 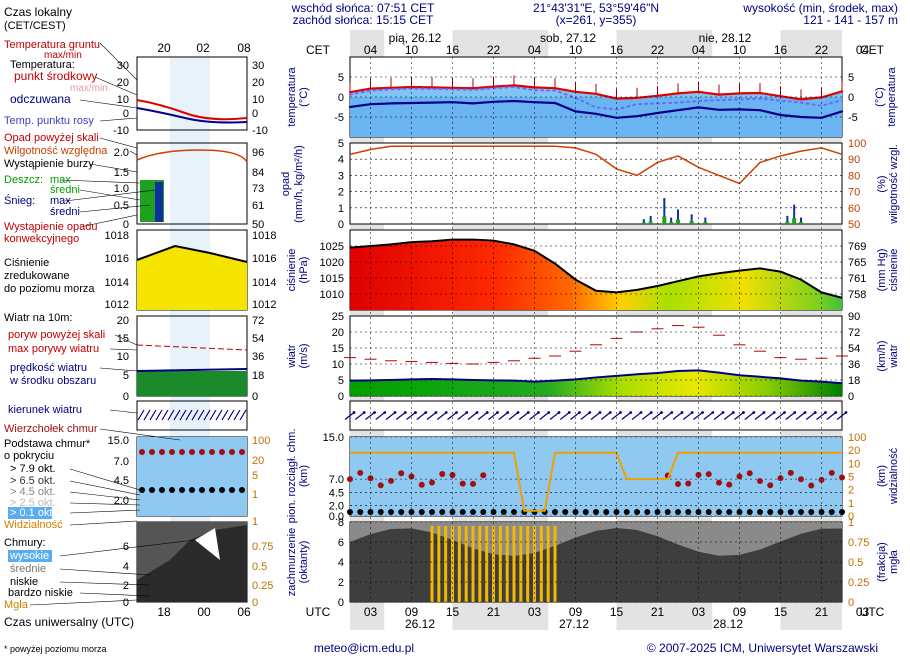 I want to click on legend-tick: 1, so click(x=255, y=522).